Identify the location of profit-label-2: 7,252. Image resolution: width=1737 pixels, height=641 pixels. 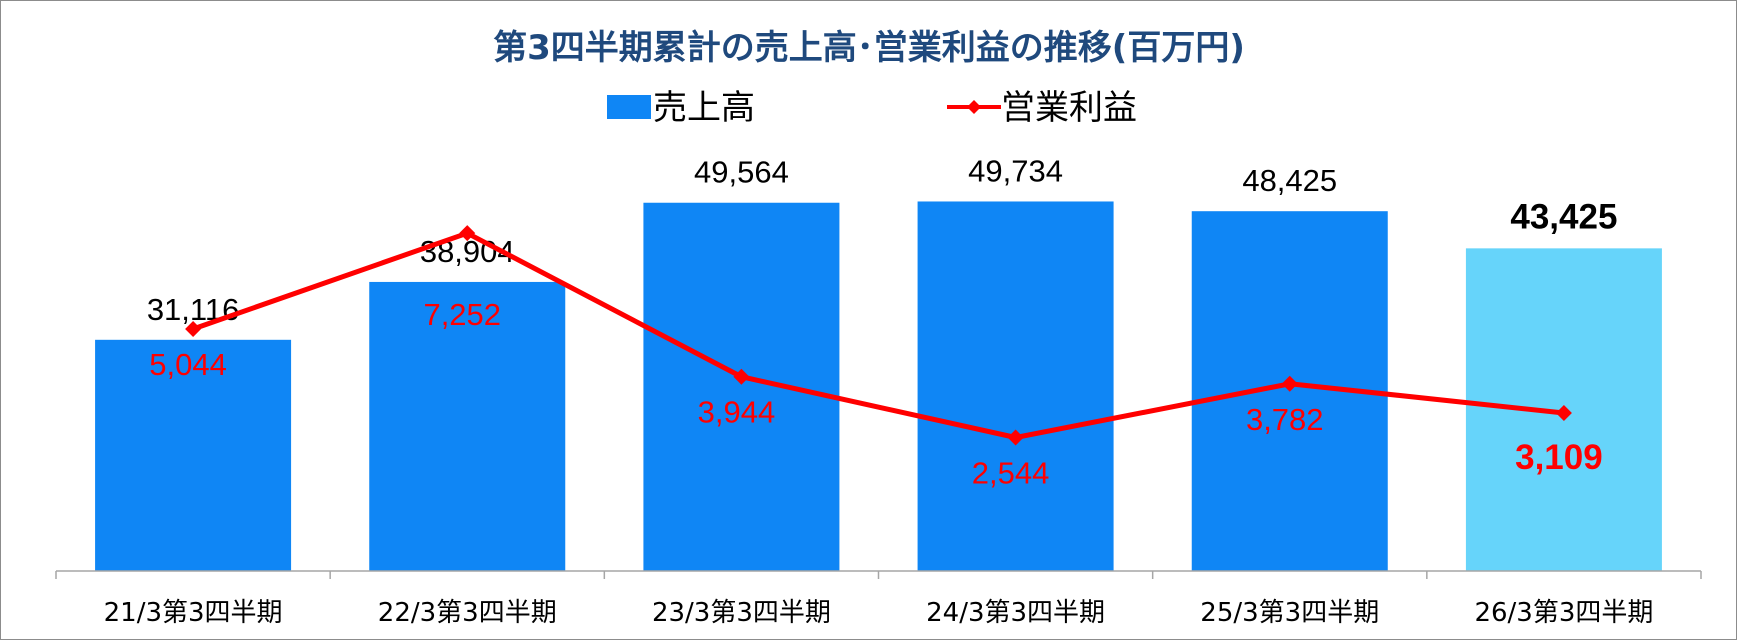
(462, 314).